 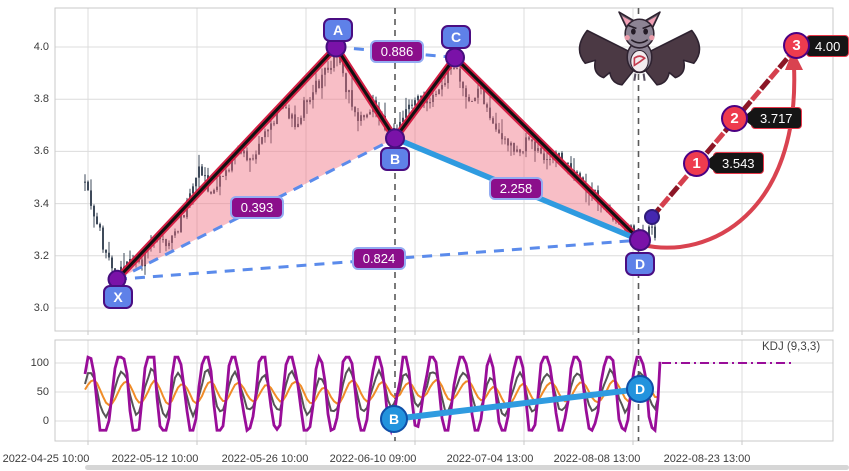 What do you see at coordinates (257, 207) in the screenshot?
I see `ratio-label-xb: 0.393` at bounding box center [257, 207].